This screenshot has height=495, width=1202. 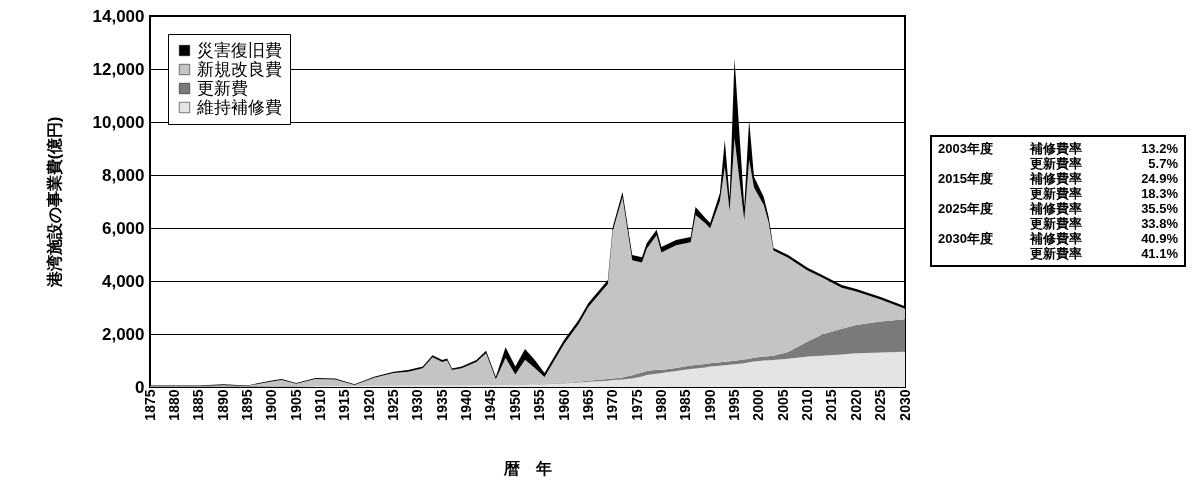 What do you see at coordinates (271, 405) in the screenshot?
I see `x-tick-label: 1900` at bounding box center [271, 405].